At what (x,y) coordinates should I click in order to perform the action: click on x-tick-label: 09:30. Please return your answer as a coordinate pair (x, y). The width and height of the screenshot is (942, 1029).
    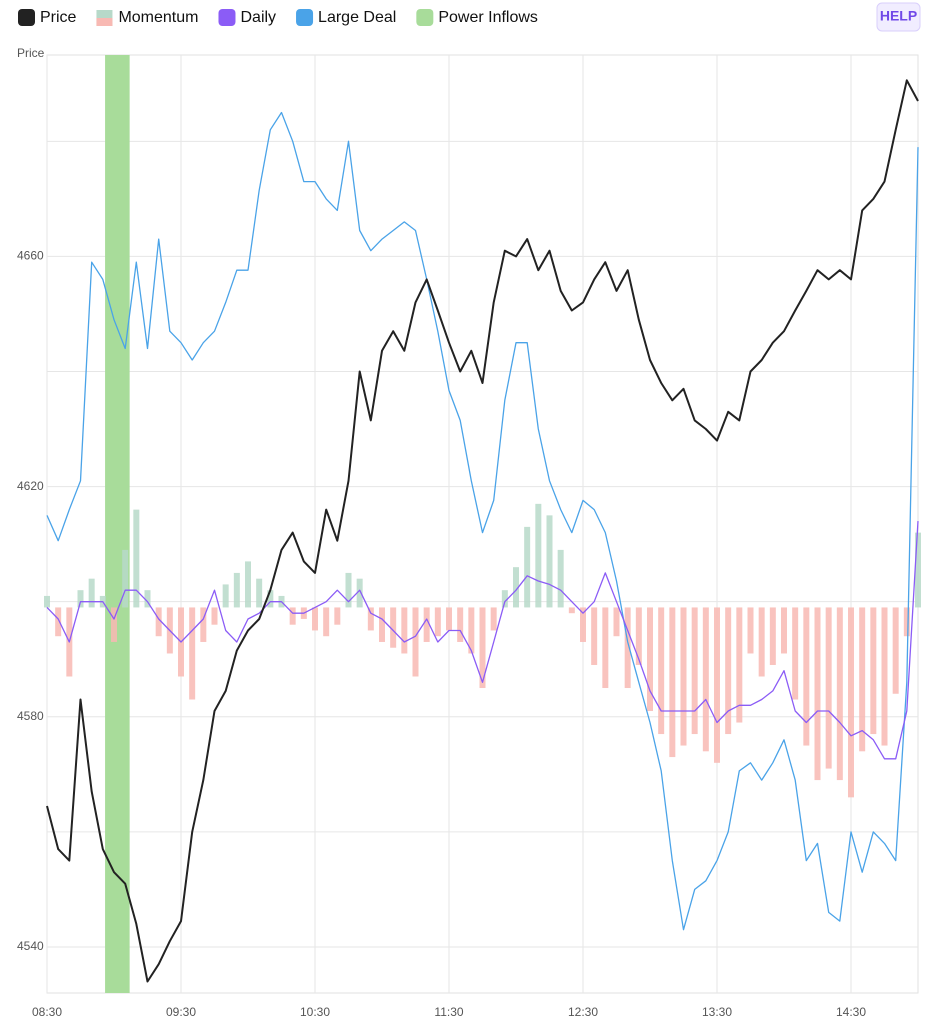
    Looking at the image, I should click on (181, 1012).